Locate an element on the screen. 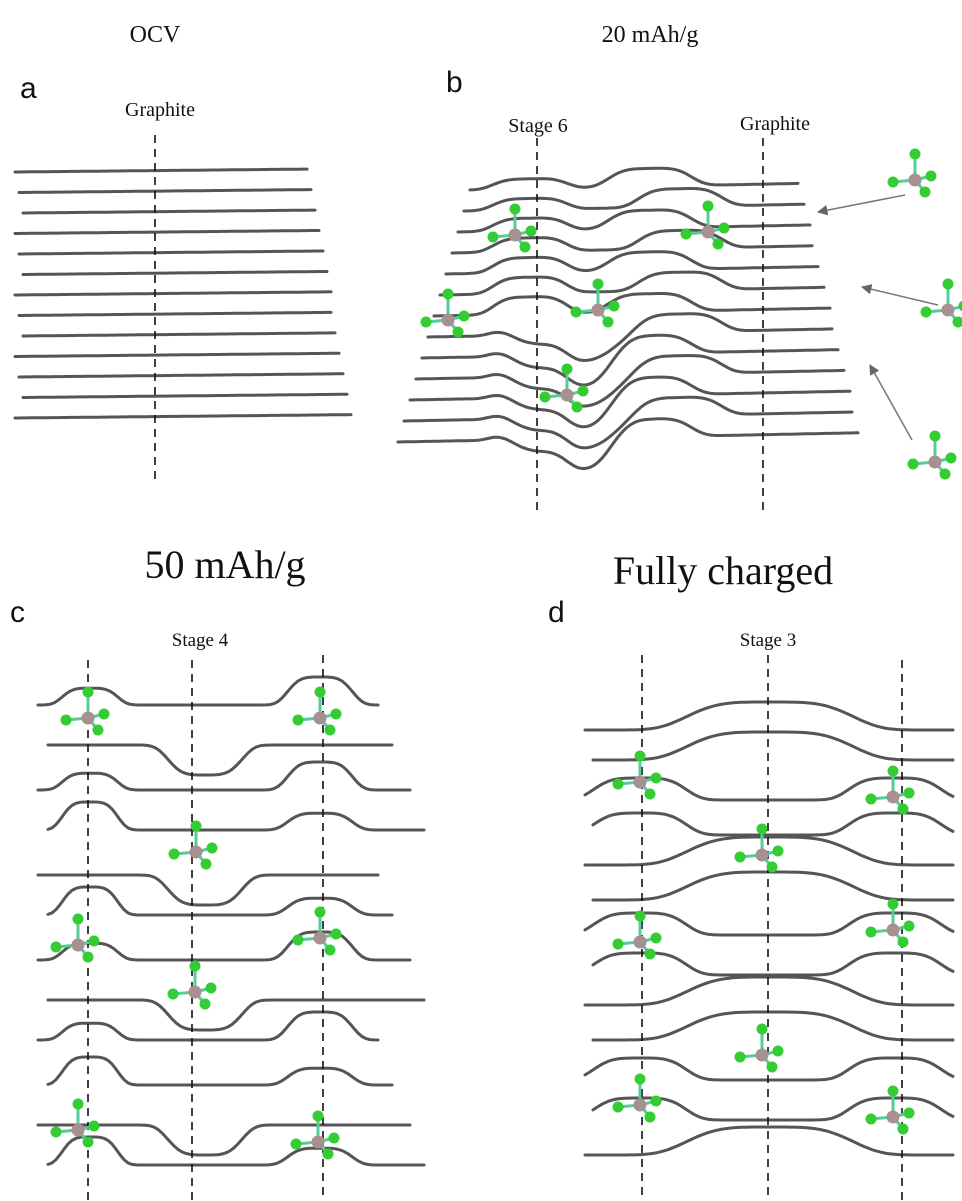 The width and height of the screenshot is (962, 1201). panel-title: OCV is located at coordinates (155, 35).